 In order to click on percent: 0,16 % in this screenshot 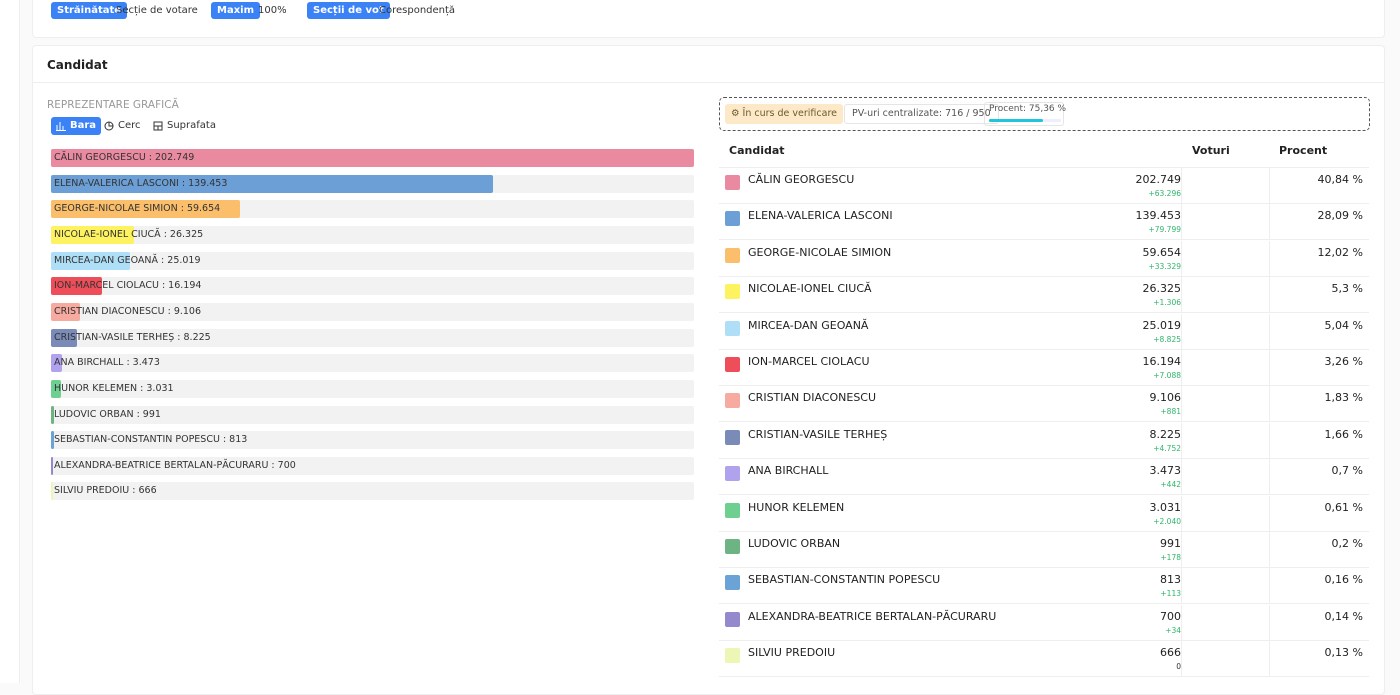, I will do `click(1343, 580)`.